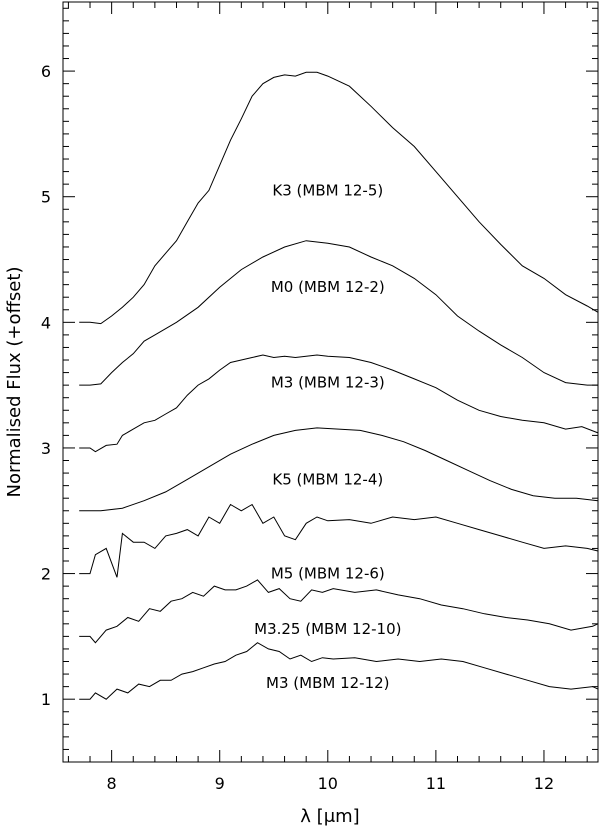 The image size is (599, 827). Describe the element at coordinates (46, 574) in the screenshot. I see `y-tick-label: 2` at that location.